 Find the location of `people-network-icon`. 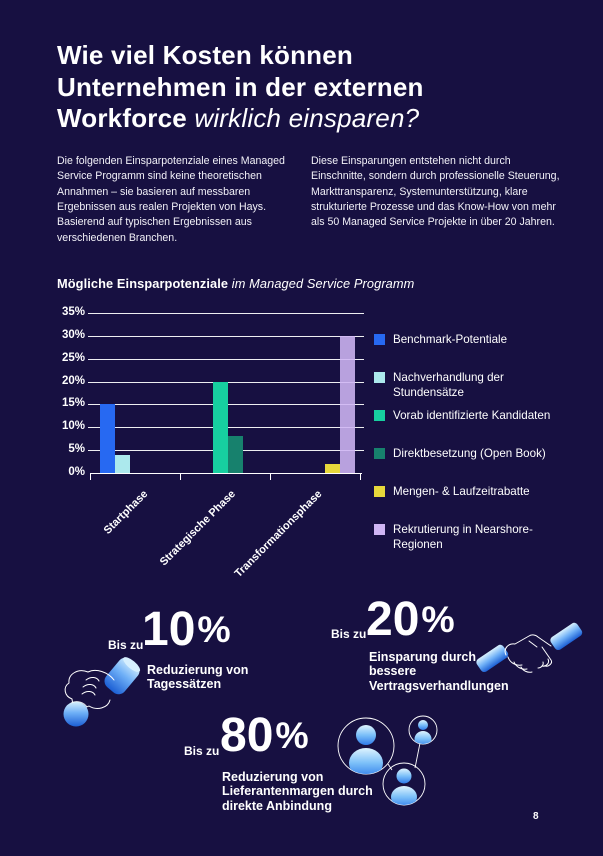

people-network-icon is located at coordinates (387, 760).